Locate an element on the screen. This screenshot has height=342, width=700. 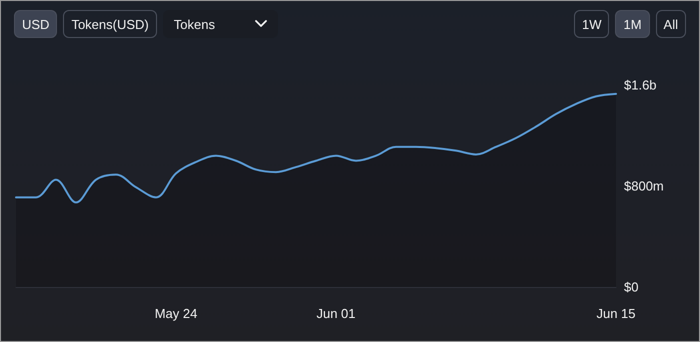
text: 1M is located at coordinates (632, 24).